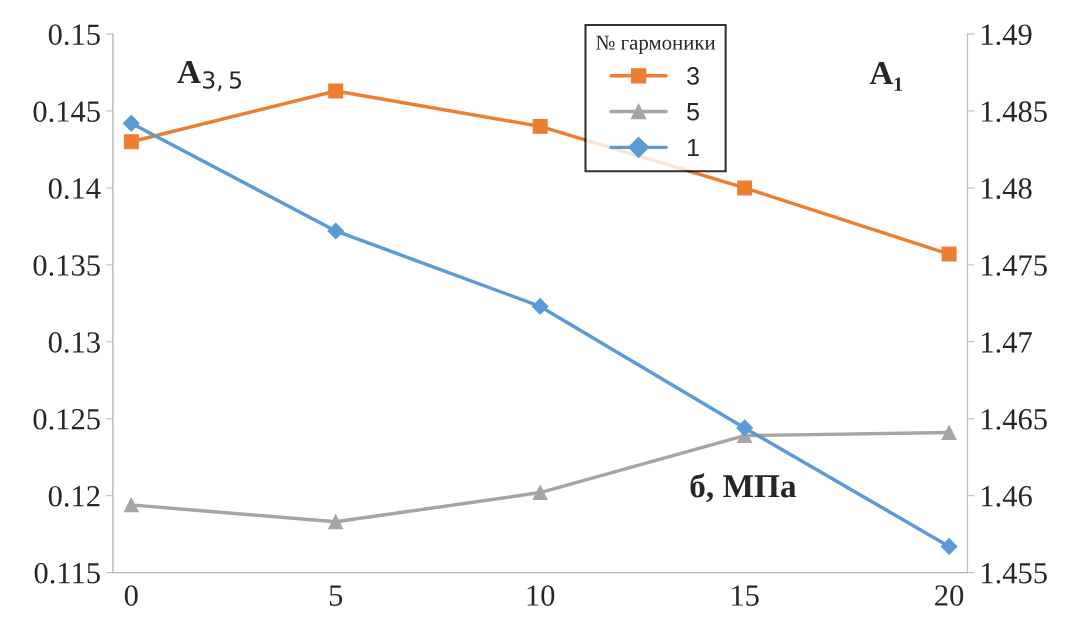 This screenshot has width=1075, height=619. What do you see at coordinates (74, 496) in the screenshot?
I see `y-tick-label: 0.12` at bounding box center [74, 496].